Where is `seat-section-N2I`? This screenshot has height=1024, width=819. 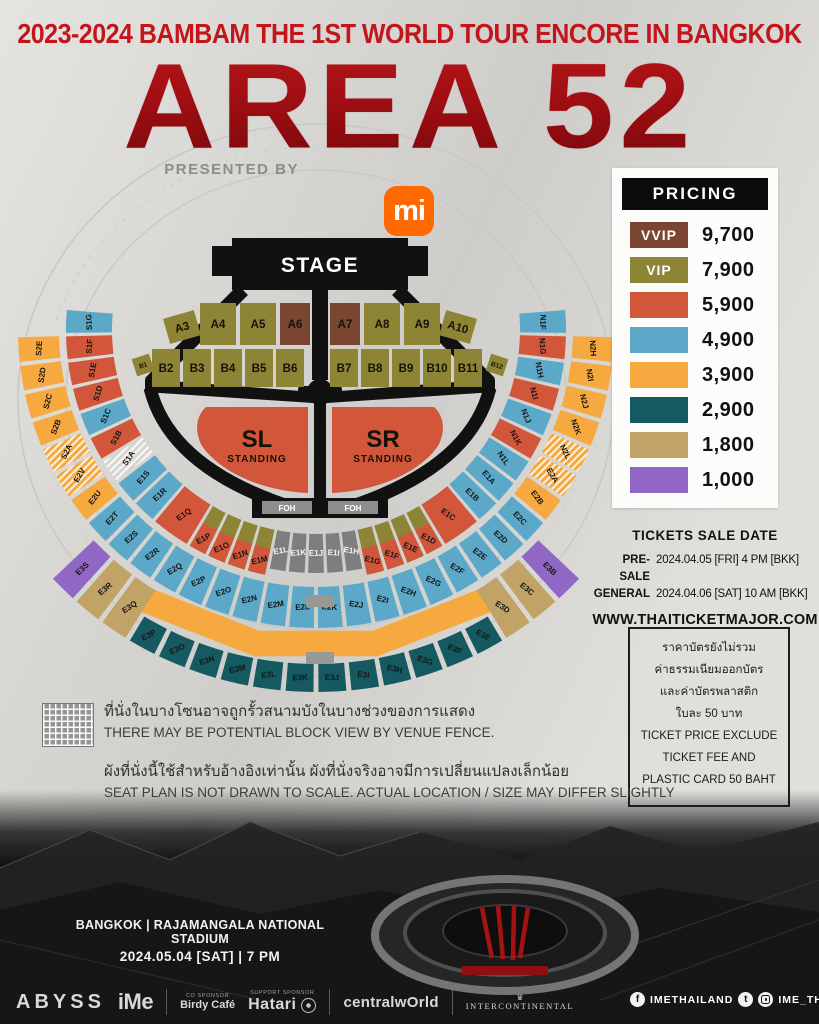 seat-section-N2I is located at coordinates (589, 376).